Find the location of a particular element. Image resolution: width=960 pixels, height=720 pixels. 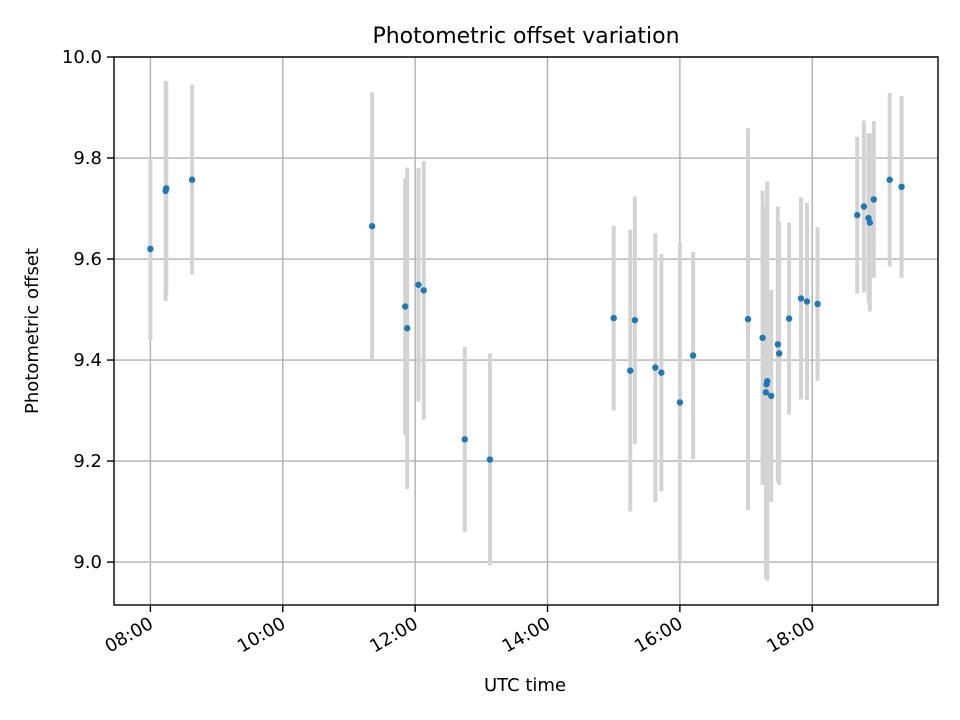

chart-title: Photometric offset variation is located at coordinates (525, 36).